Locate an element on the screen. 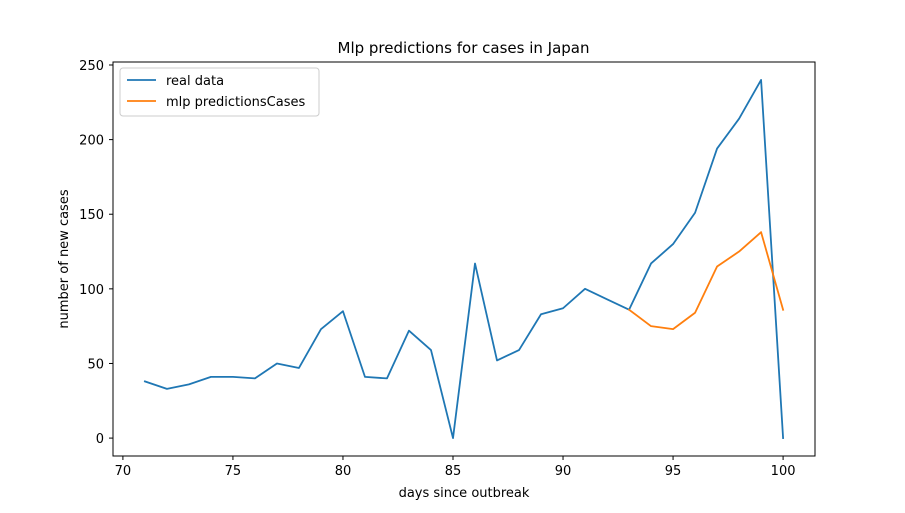  y-tick-label: 50 is located at coordinates (95, 364).